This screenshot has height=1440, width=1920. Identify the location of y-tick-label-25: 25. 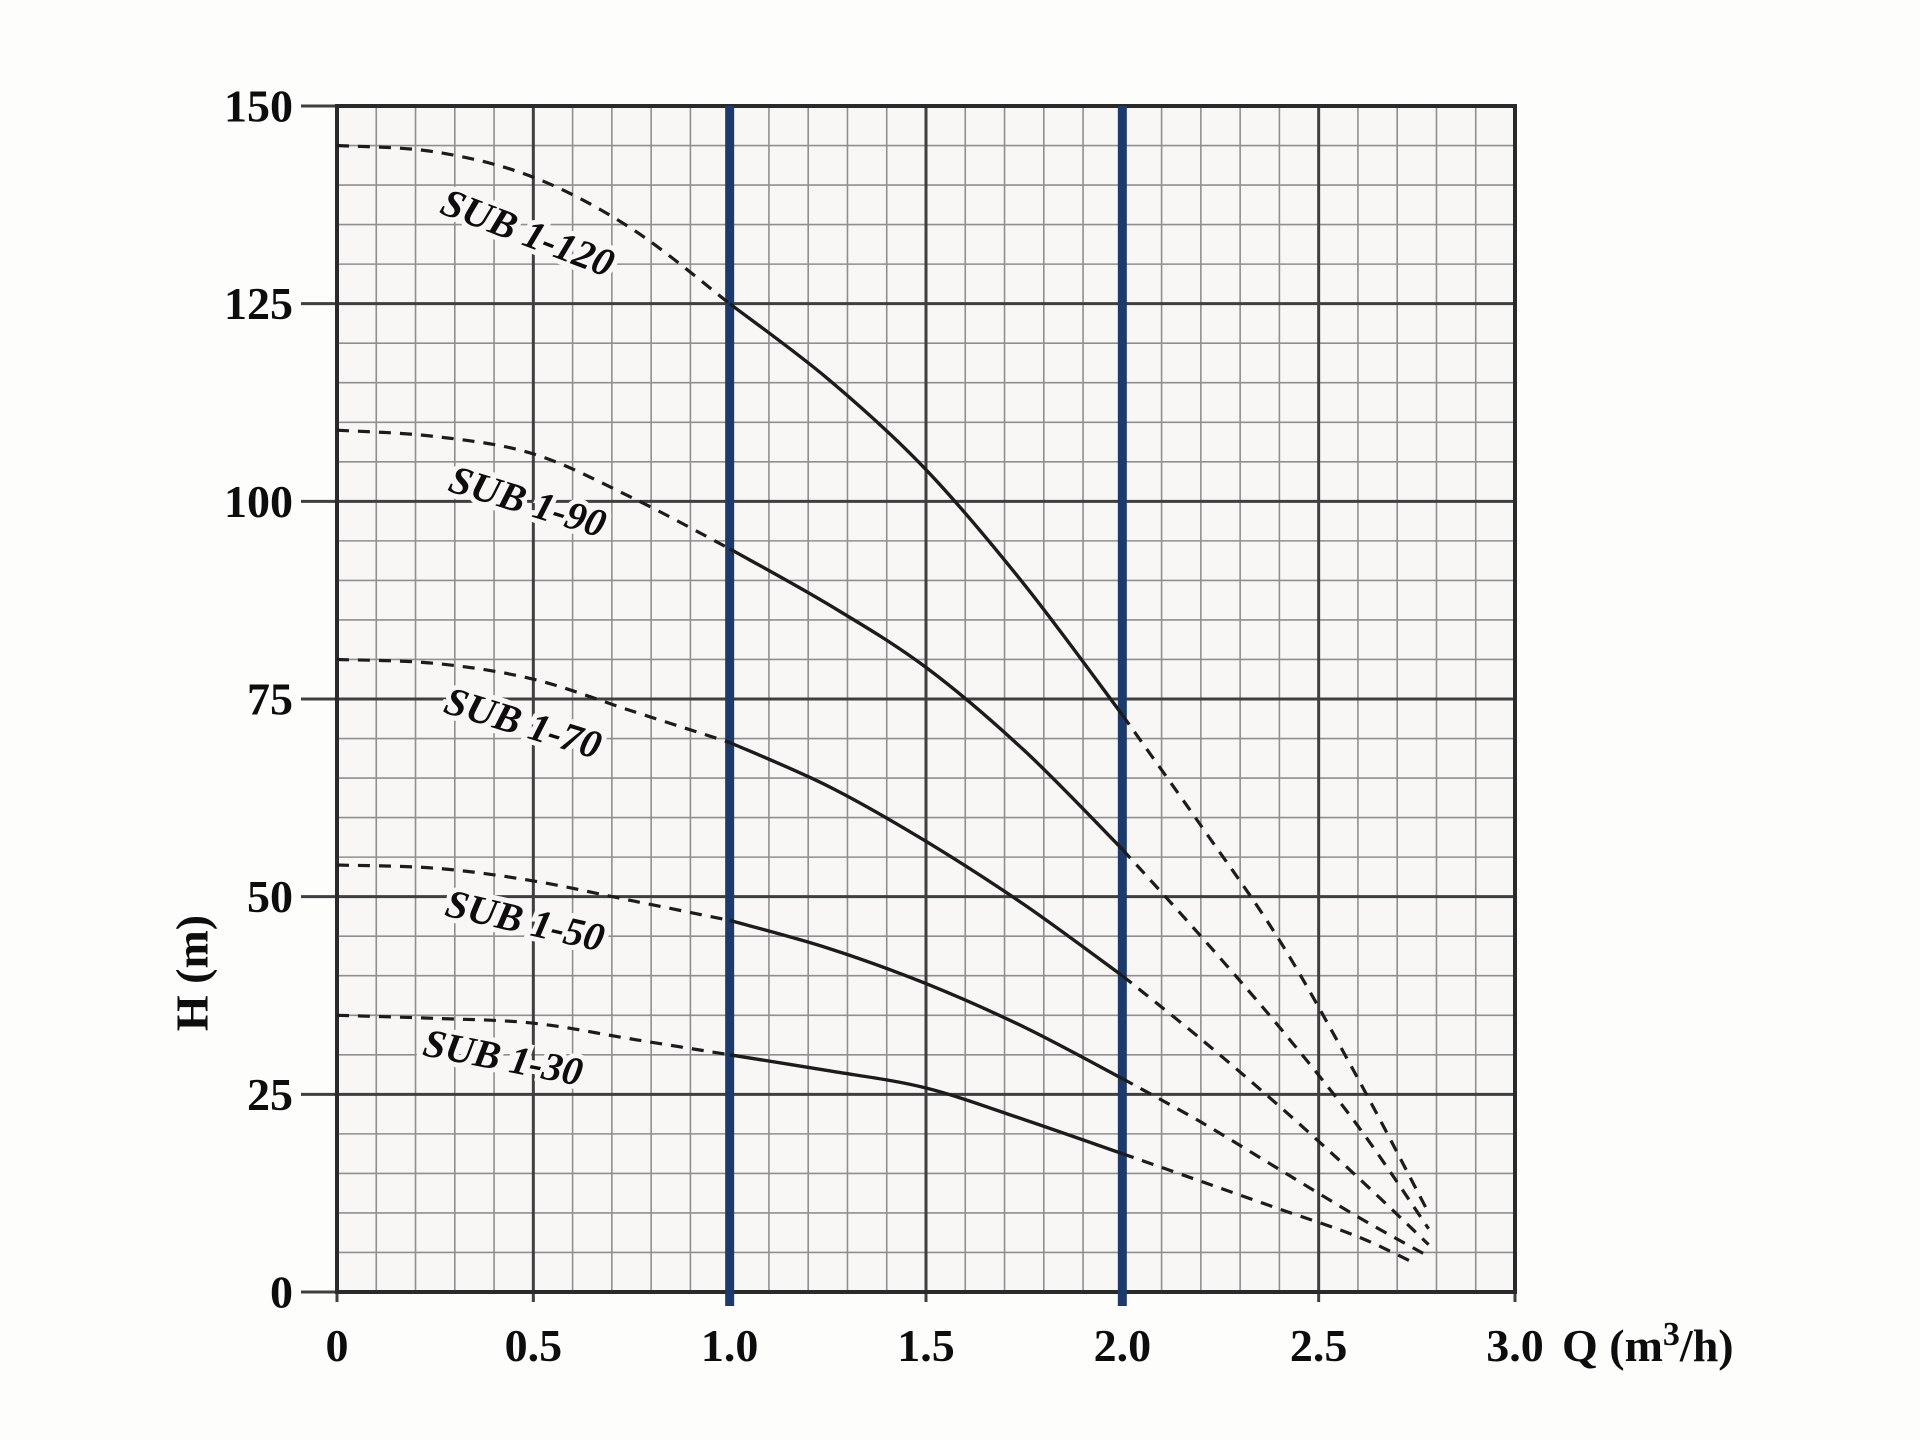
(270, 1094).